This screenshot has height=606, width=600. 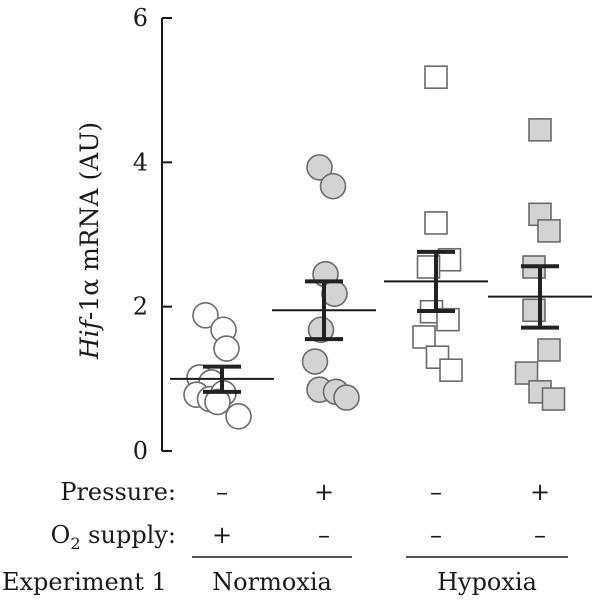 I want to click on o2-label-subscript: 2, so click(x=75, y=543).